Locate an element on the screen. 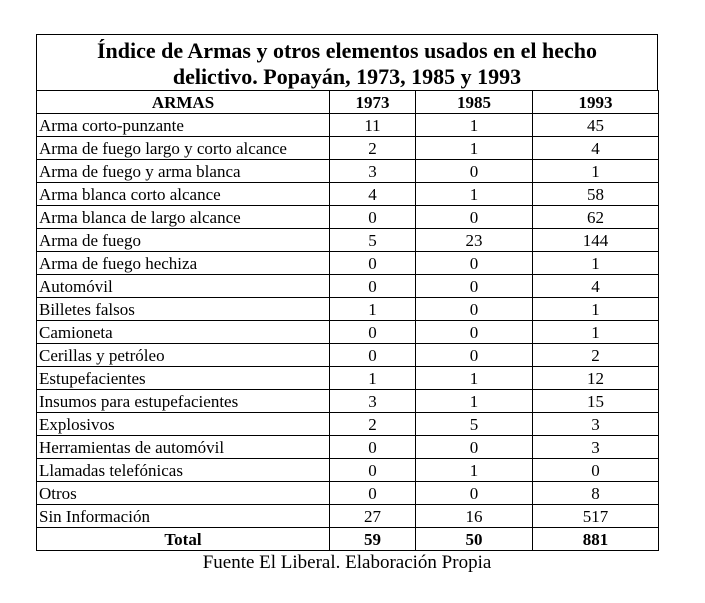 The image size is (705, 603). row-1973-cell: 4 is located at coordinates (372, 194).